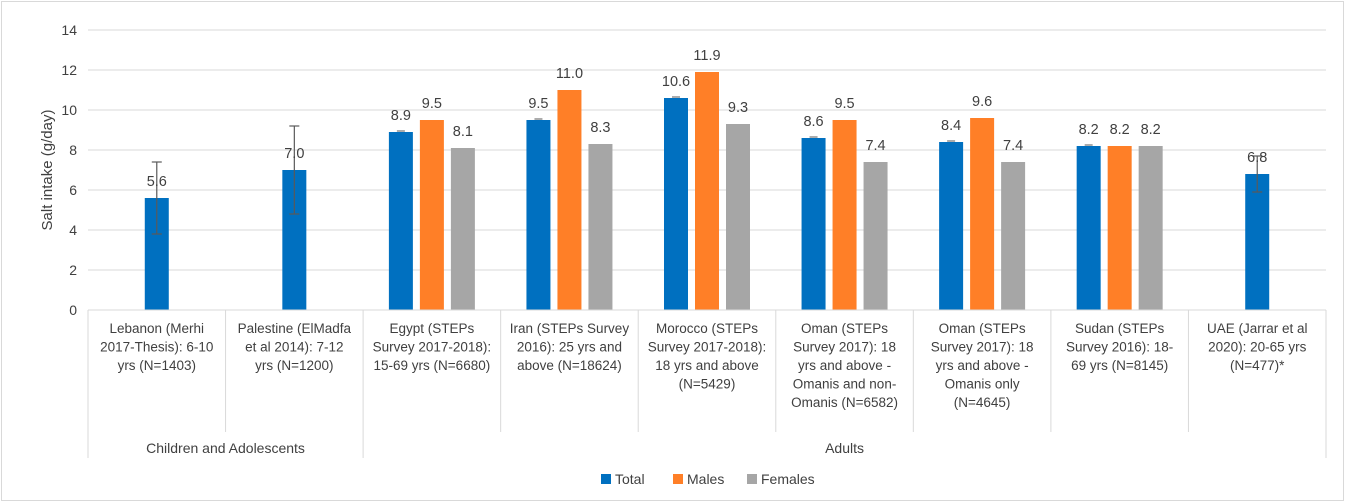  I want to click on data-label: 5.6, so click(157, 182).